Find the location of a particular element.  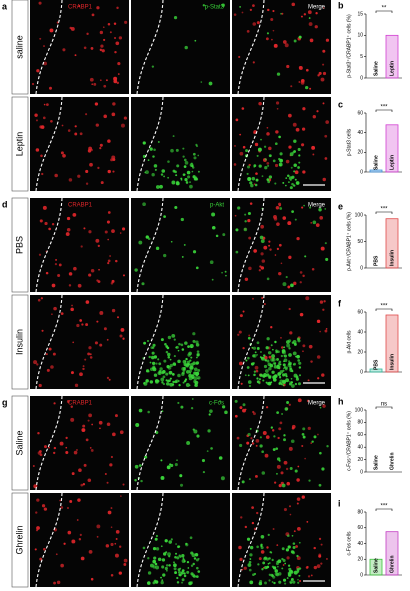

y-axis-label: p-Akt⁺/CRABP1⁺ cells (%) is located at coordinates (349, 241).